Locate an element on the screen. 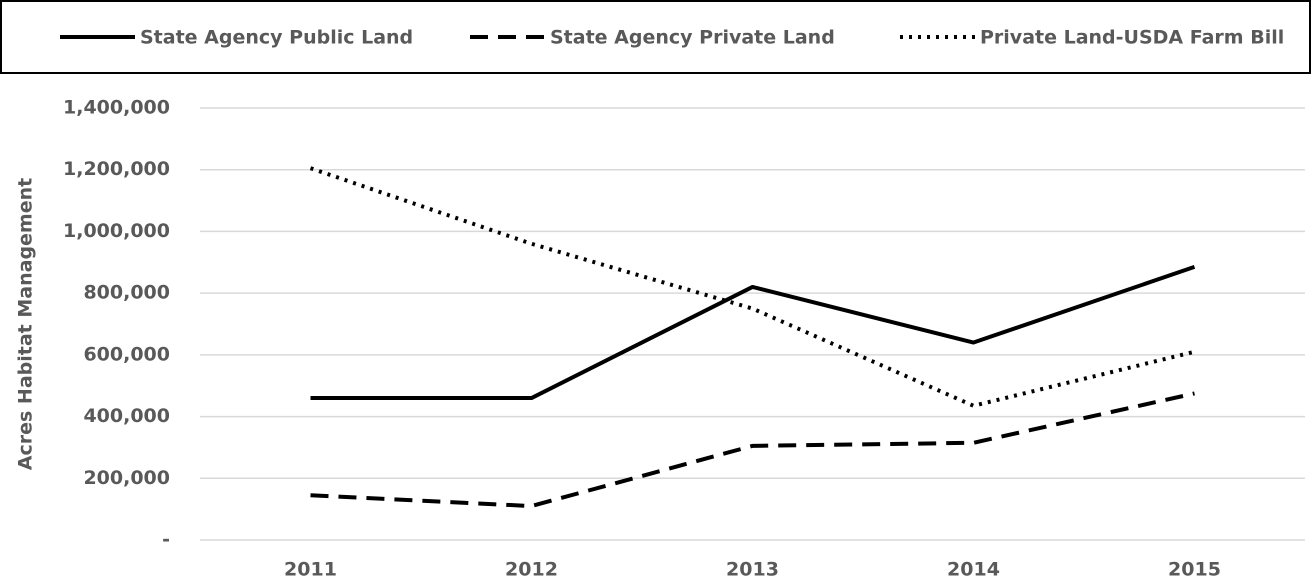 This screenshot has width=1312, height=584. x-tick-label: 2012 is located at coordinates (531, 570).